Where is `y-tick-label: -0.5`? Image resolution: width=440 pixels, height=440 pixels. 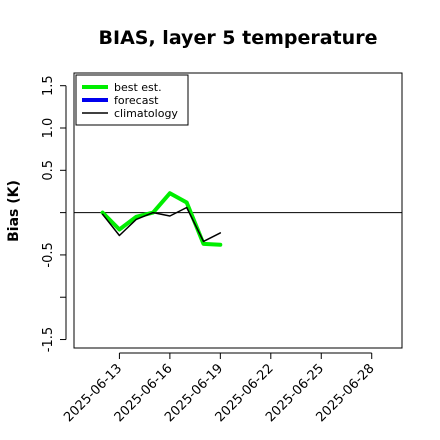
y-tick-label: -0.5 is located at coordinates (48, 254).